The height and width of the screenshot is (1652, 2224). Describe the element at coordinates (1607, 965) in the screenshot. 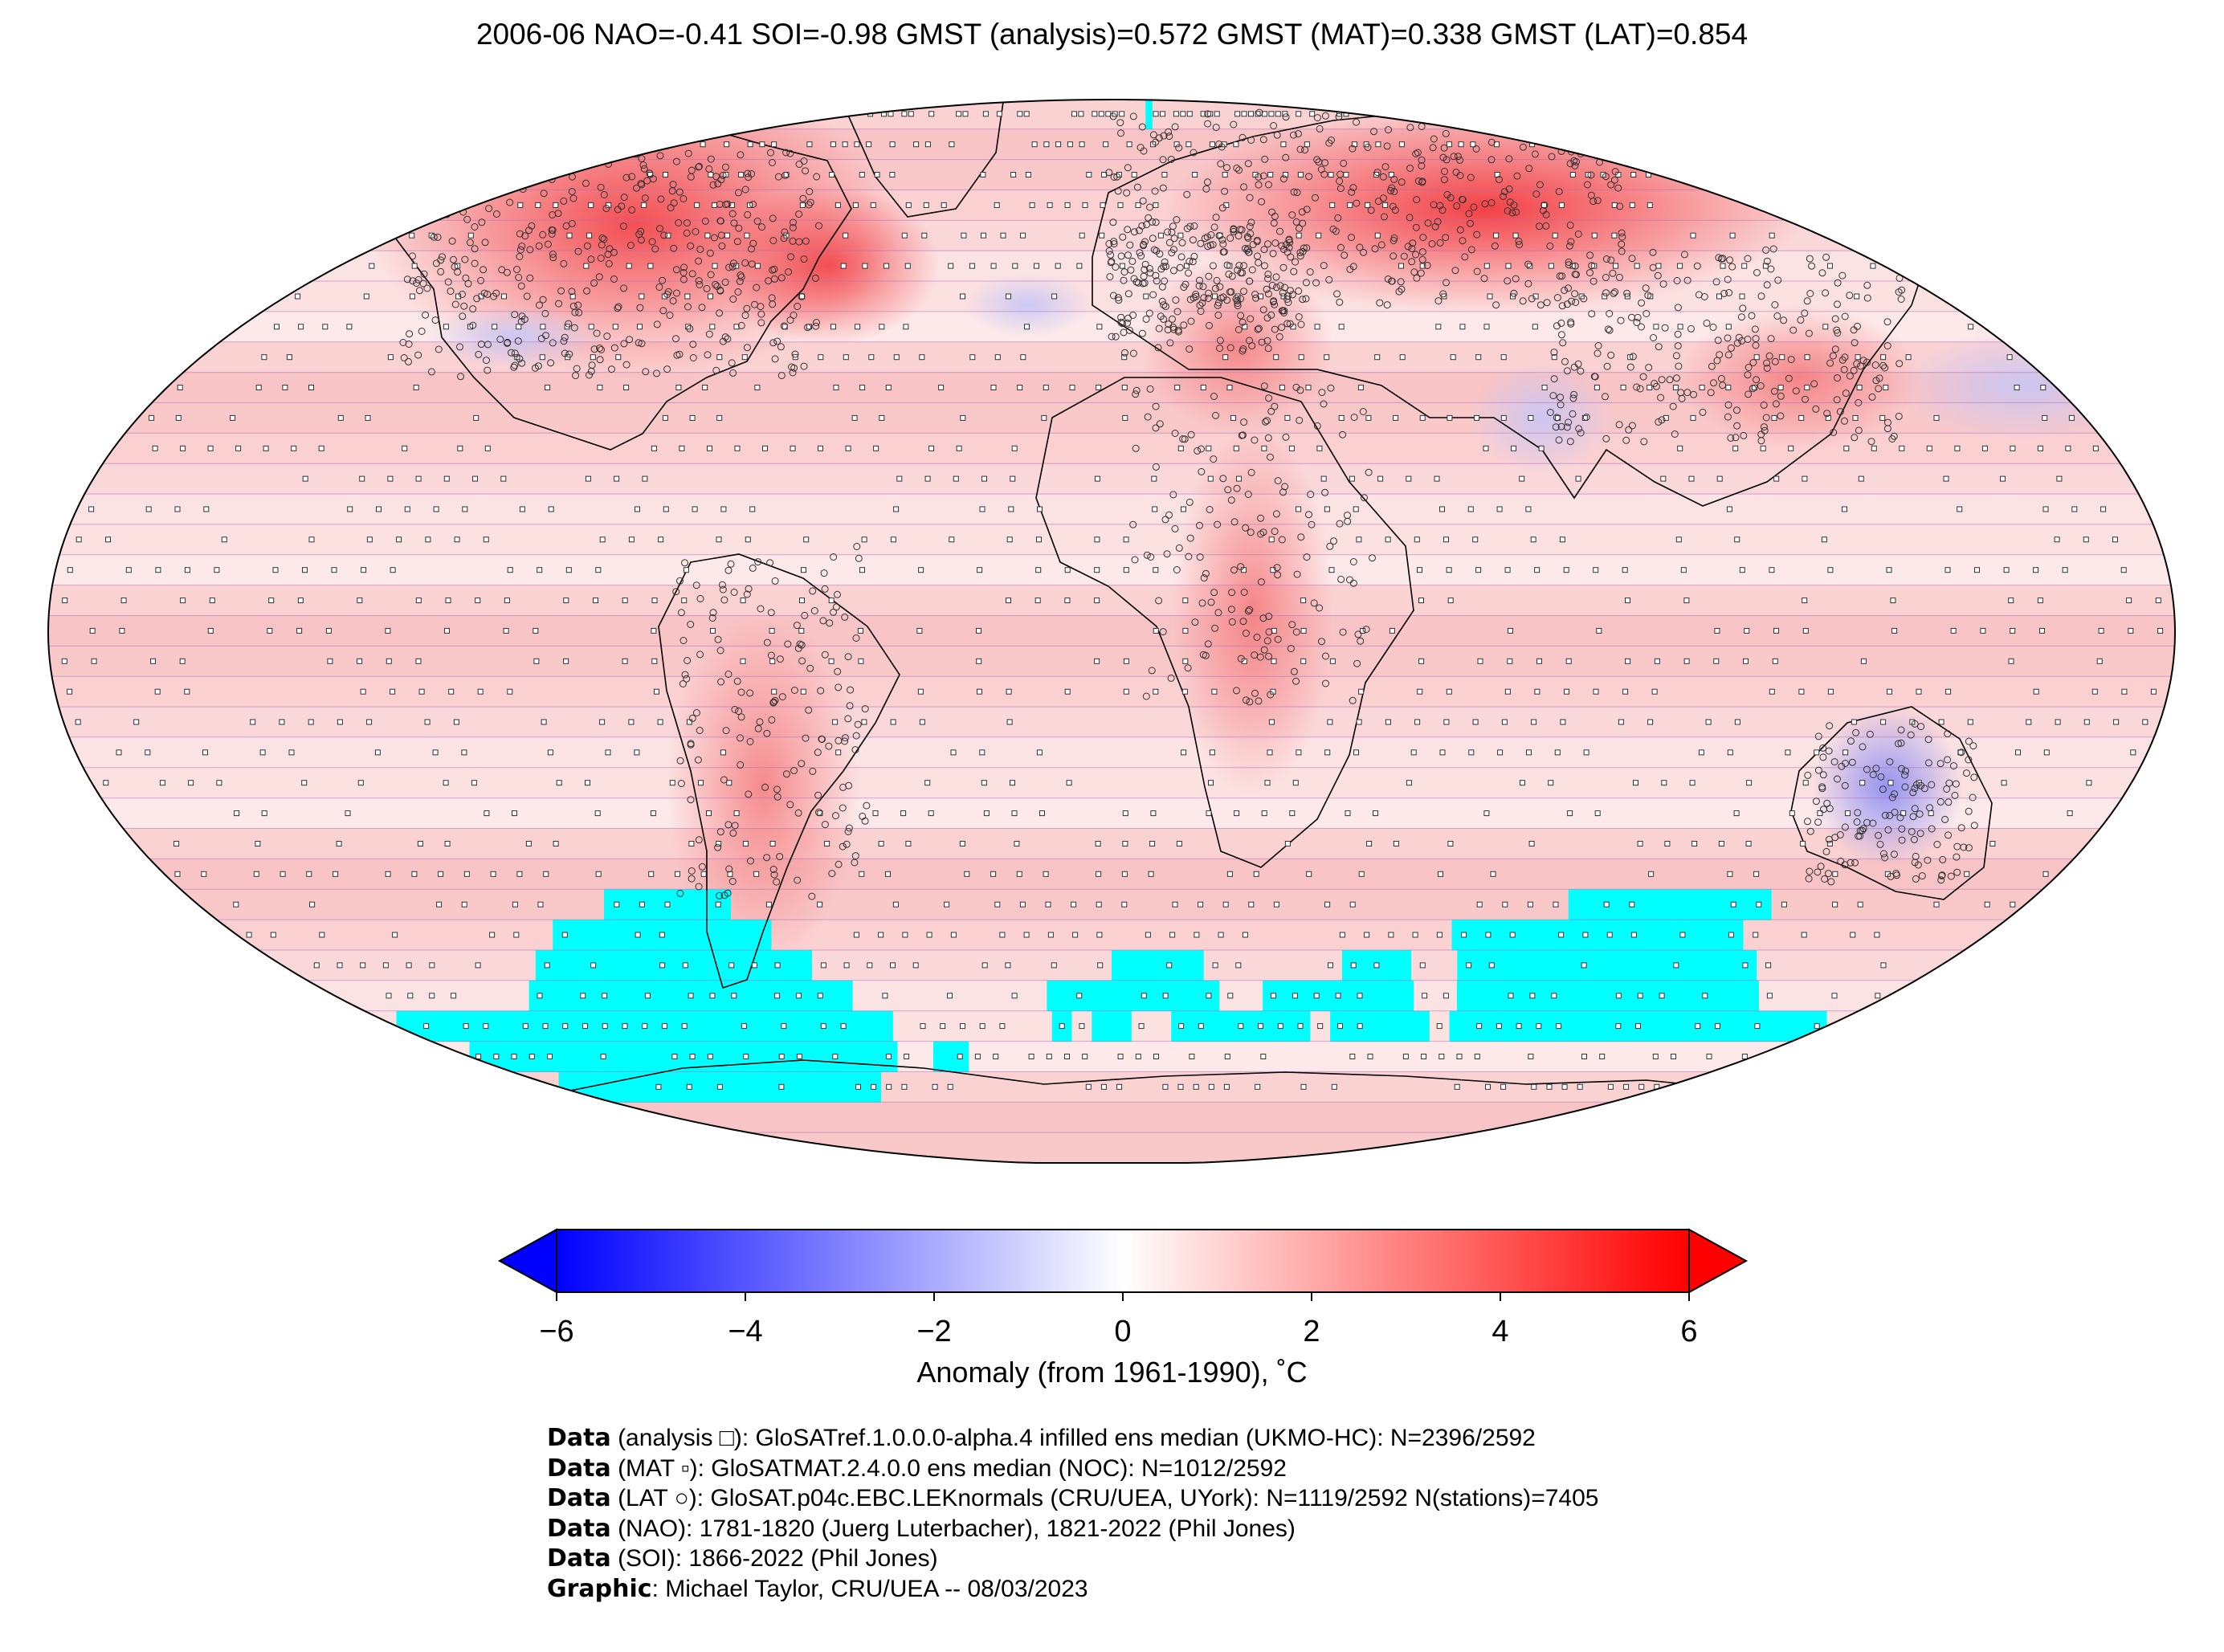

I see `no-data-cell` at that location.